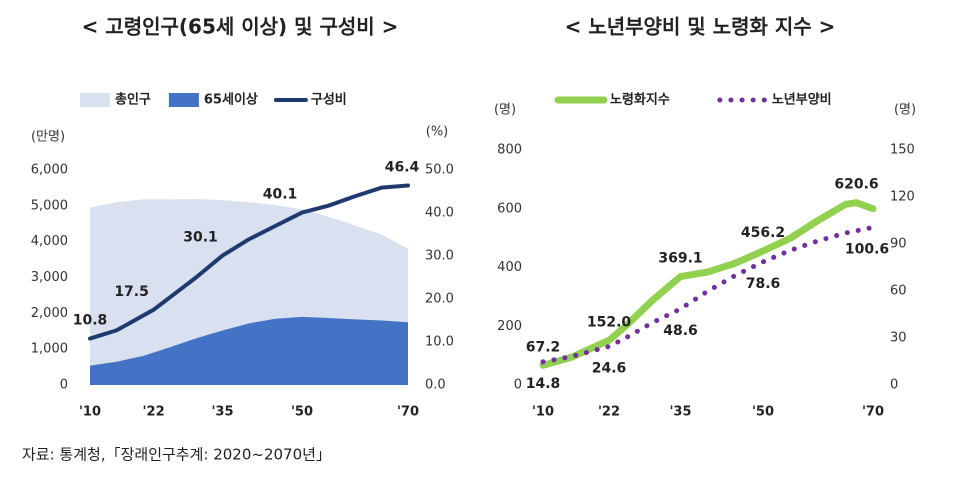  I want to click on value-label: 14.8, so click(543, 384).